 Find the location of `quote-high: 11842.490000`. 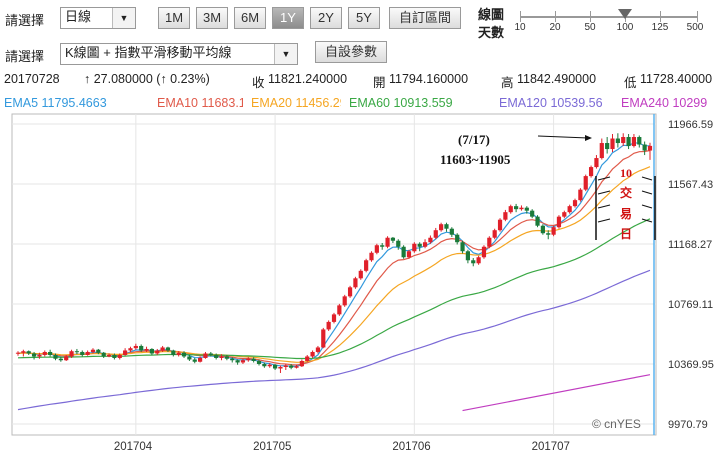

quote-high: 11842.490000 is located at coordinates (557, 79).